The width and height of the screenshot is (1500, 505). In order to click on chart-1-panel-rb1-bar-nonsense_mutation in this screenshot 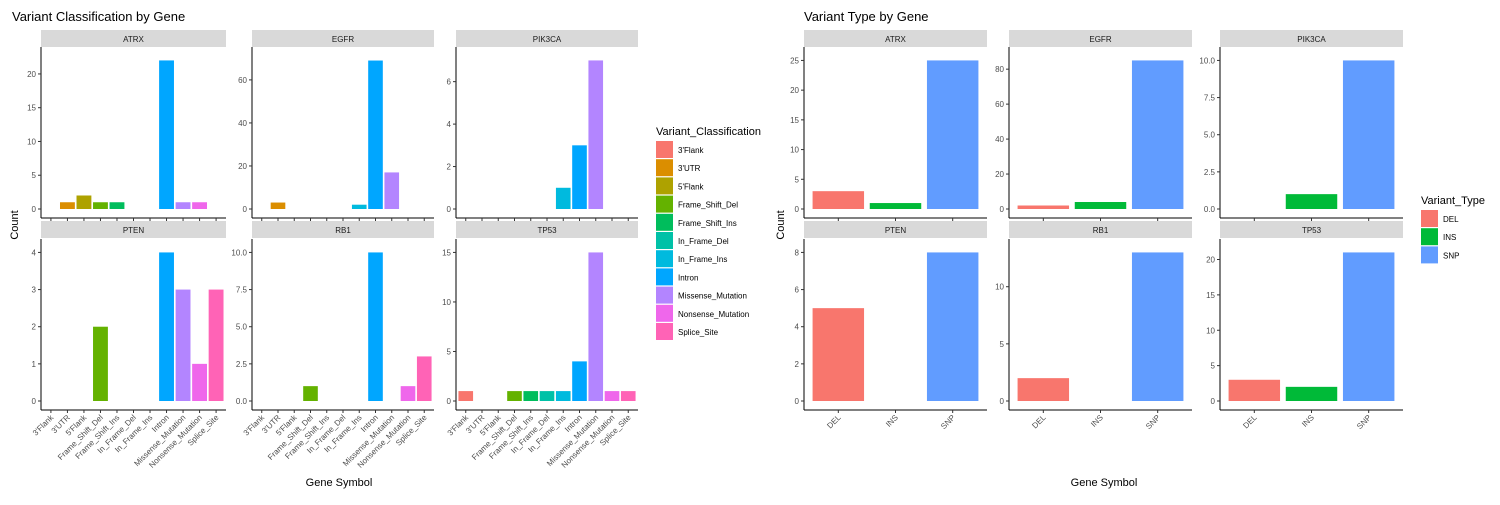, I will do `click(408, 393)`.